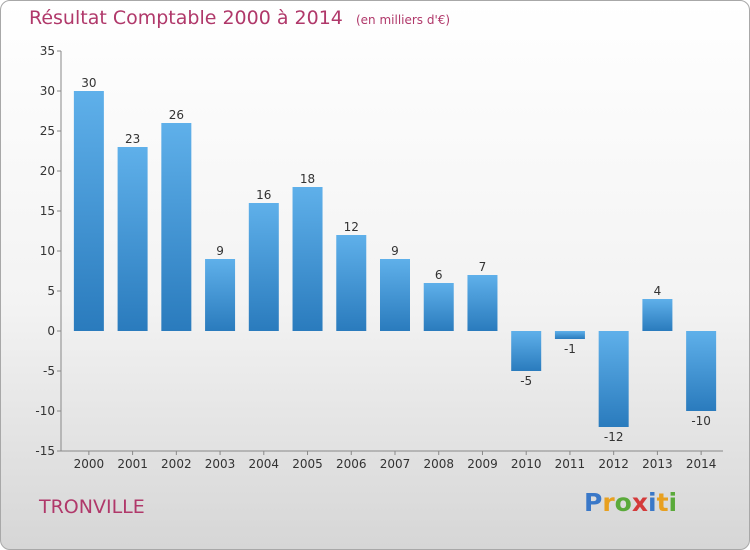 Image resolution: width=750 pixels, height=550 pixels. What do you see at coordinates (47, 251) in the screenshot?
I see `y-tick-label: 10` at bounding box center [47, 251].